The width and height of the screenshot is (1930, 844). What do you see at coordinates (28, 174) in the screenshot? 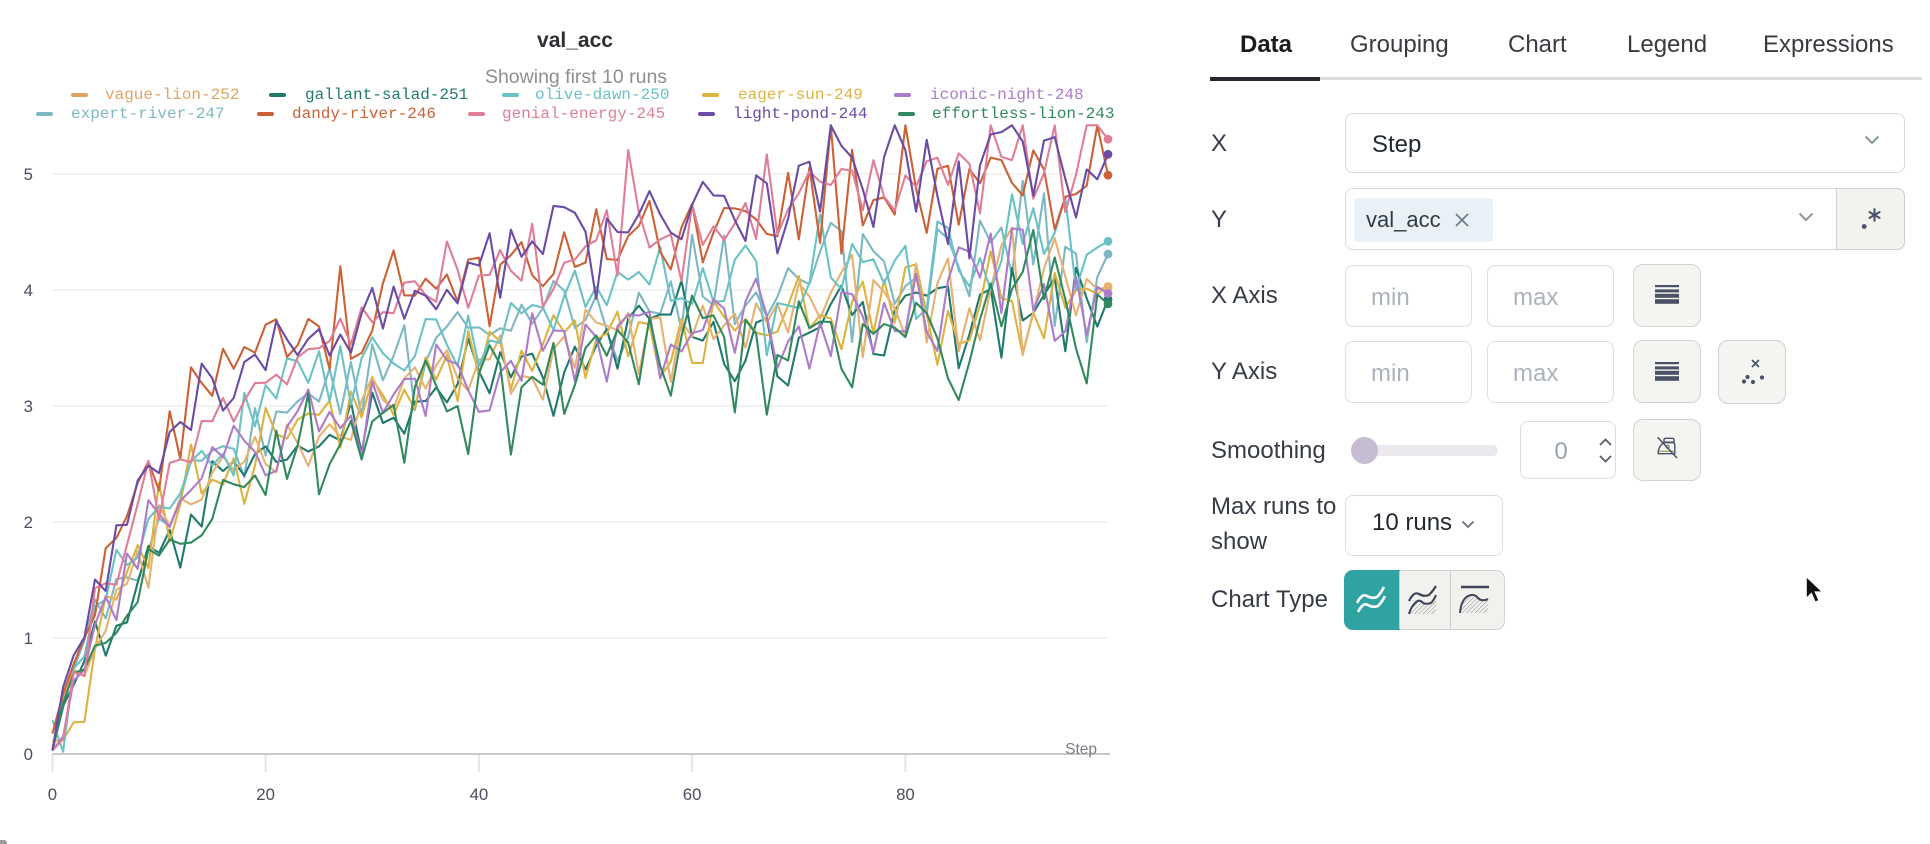
I see `svg-text: 5` at bounding box center [28, 174].